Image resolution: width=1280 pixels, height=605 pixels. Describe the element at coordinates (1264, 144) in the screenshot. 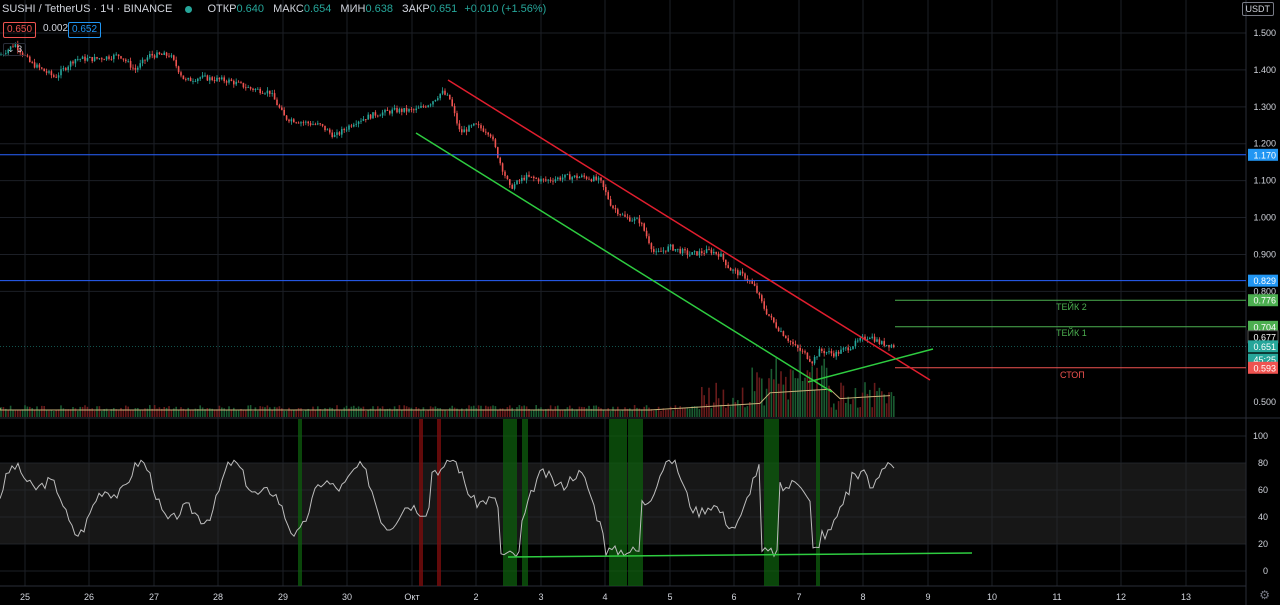

I see `price-tick-label: 1.200` at that location.